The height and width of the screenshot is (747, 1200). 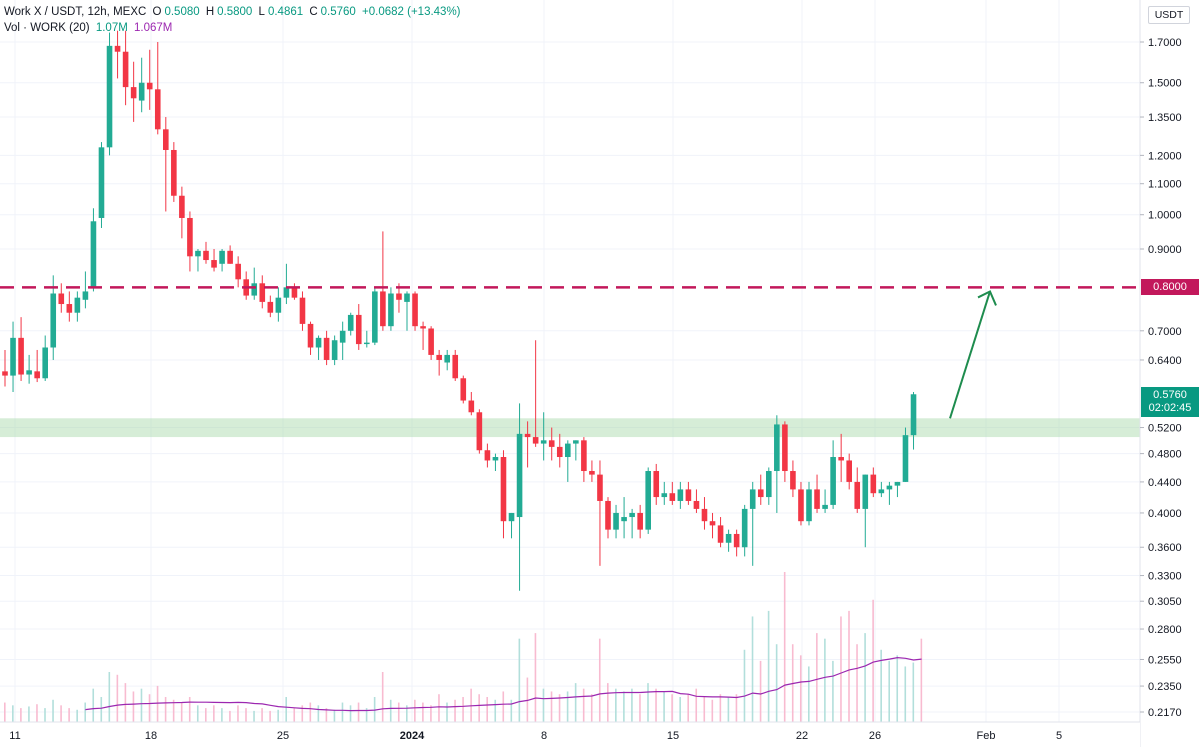 What do you see at coordinates (1170, 408) in the screenshot?
I see `countdown-timer: 02:02:45` at bounding box center [1170, 408].